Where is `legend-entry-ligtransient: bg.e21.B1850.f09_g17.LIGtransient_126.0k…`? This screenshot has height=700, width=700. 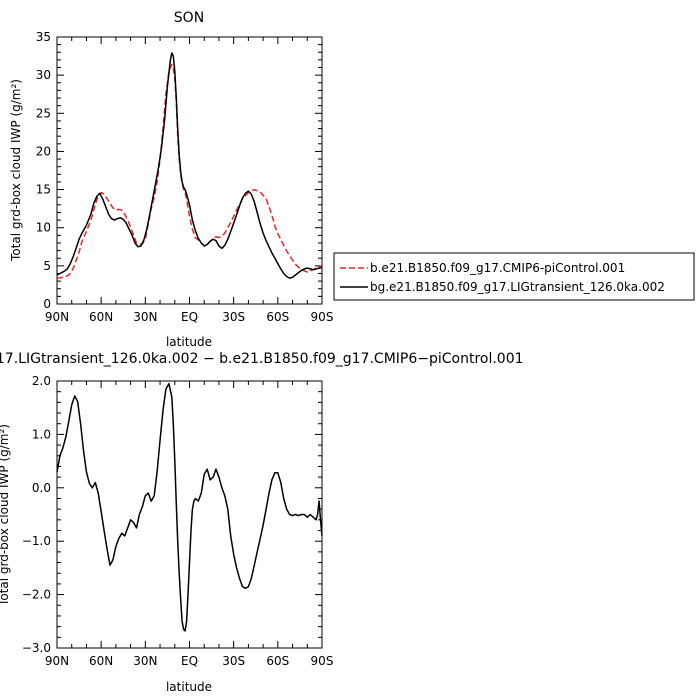 legend-entry-ligtransient: bg.e21.B1850.f09_g17.LIGtransient_126.0k… is located at coordinates (517, 287).